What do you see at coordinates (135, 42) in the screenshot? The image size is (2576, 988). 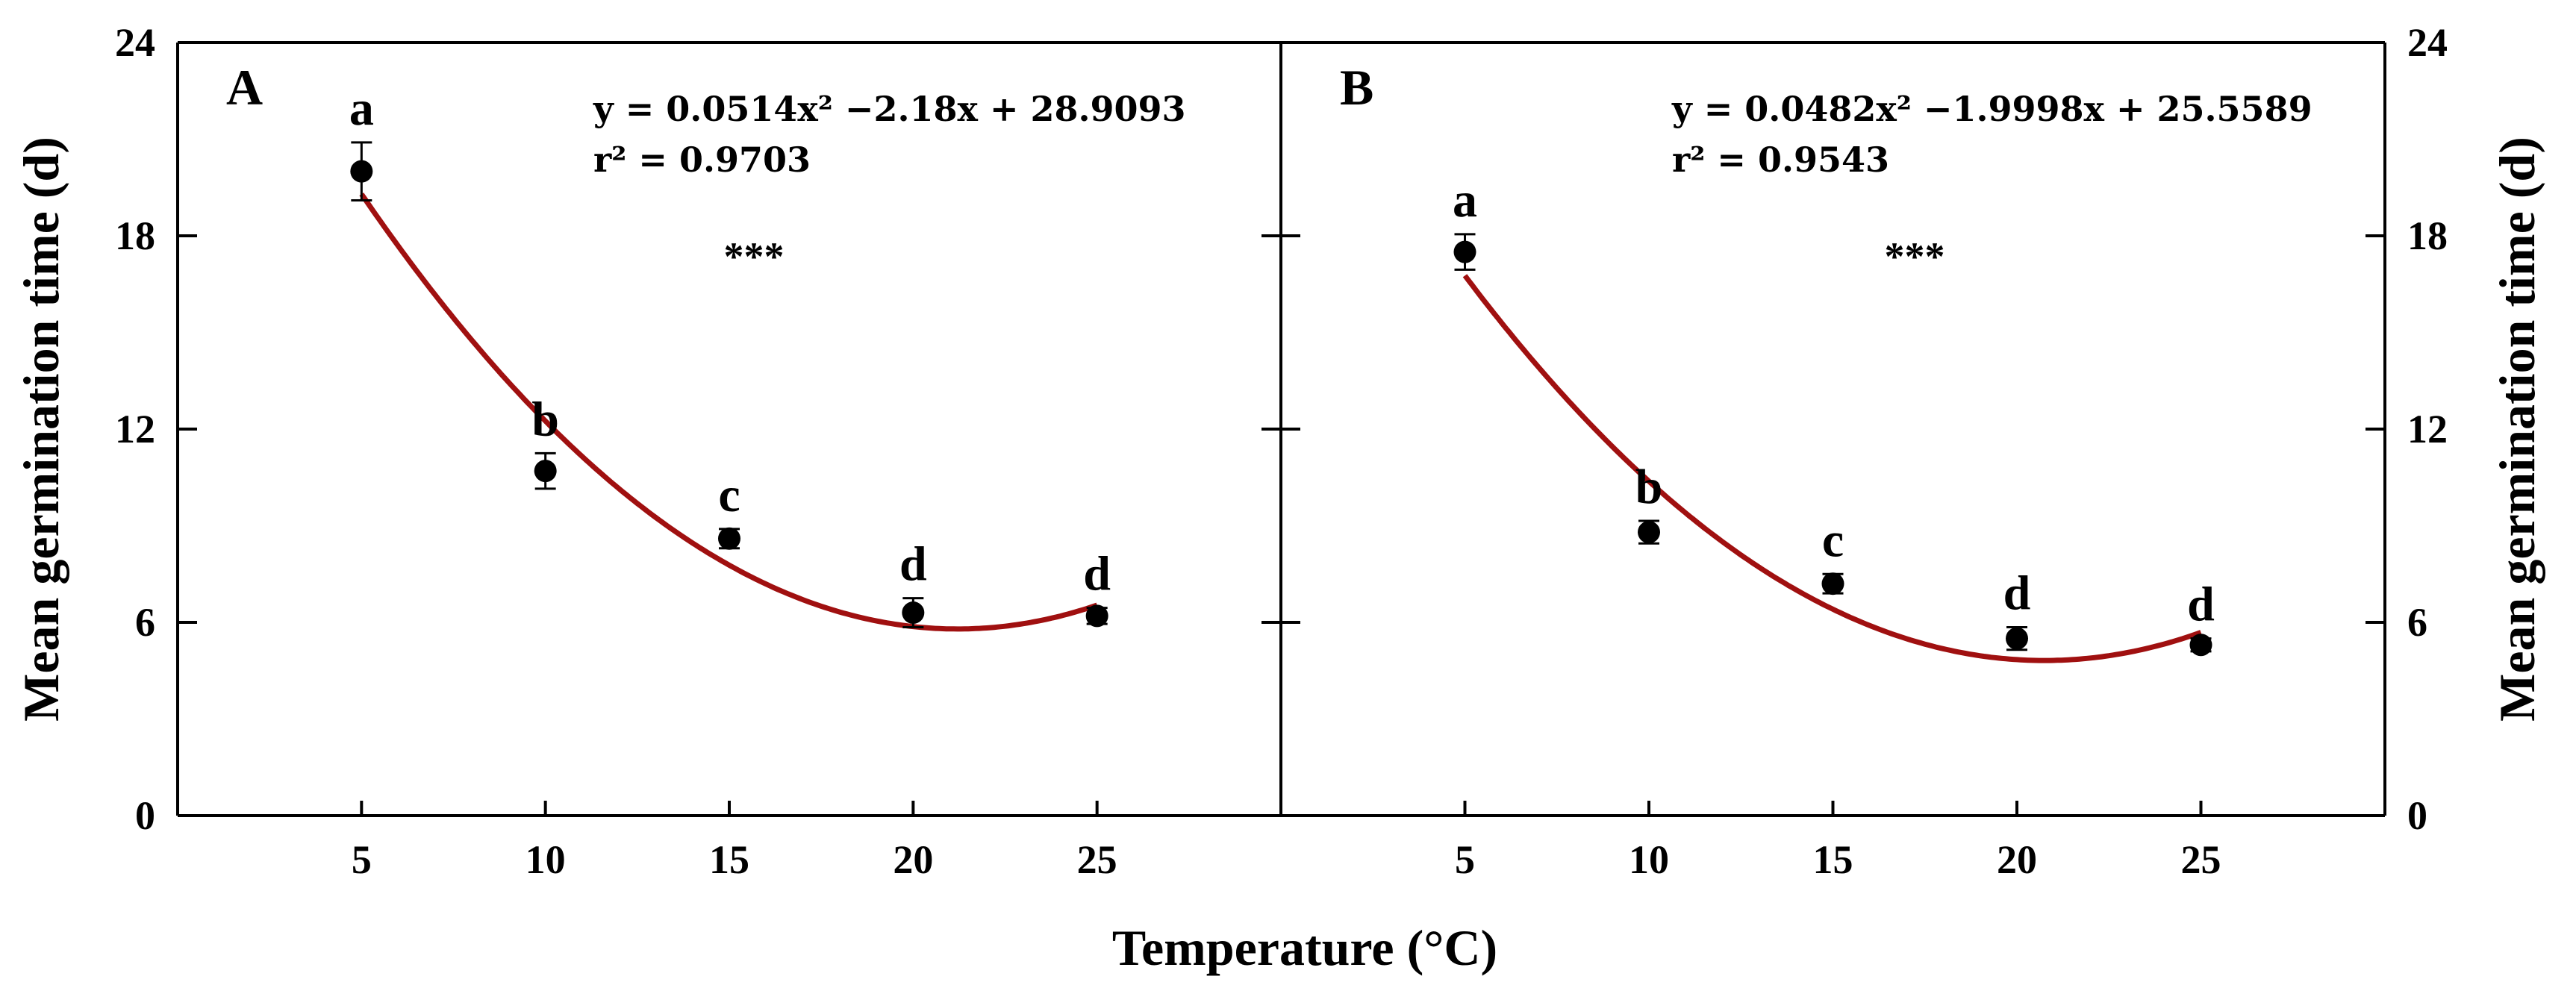 I see `panel-a-y-tick-label: 24` at bounding box center [135, 42].